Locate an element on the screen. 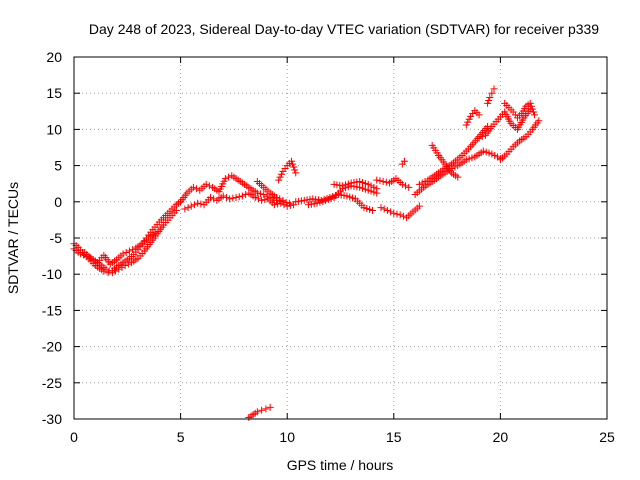 This screenshot has height=480, width=640. y-tick-label: -25 is located at coordinates (52, 383).